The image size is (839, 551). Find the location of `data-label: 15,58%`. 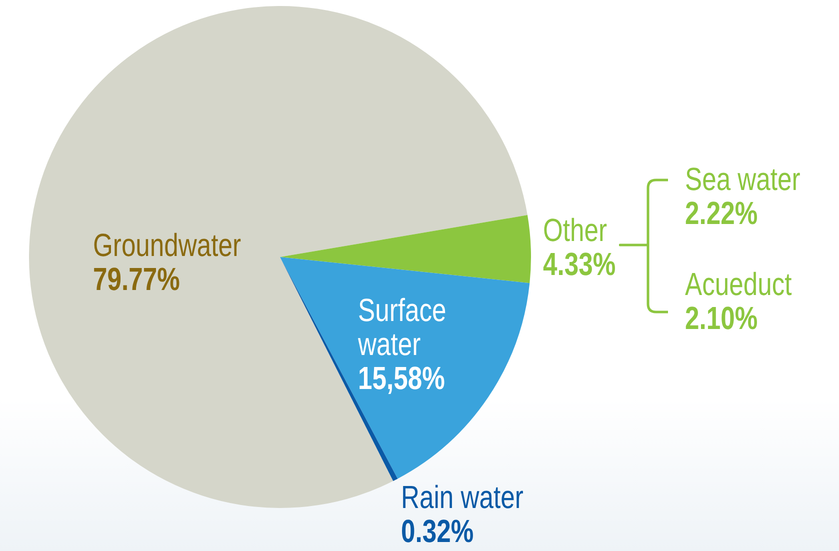

data-label: 15,58% is located at coordinates (402, 378).